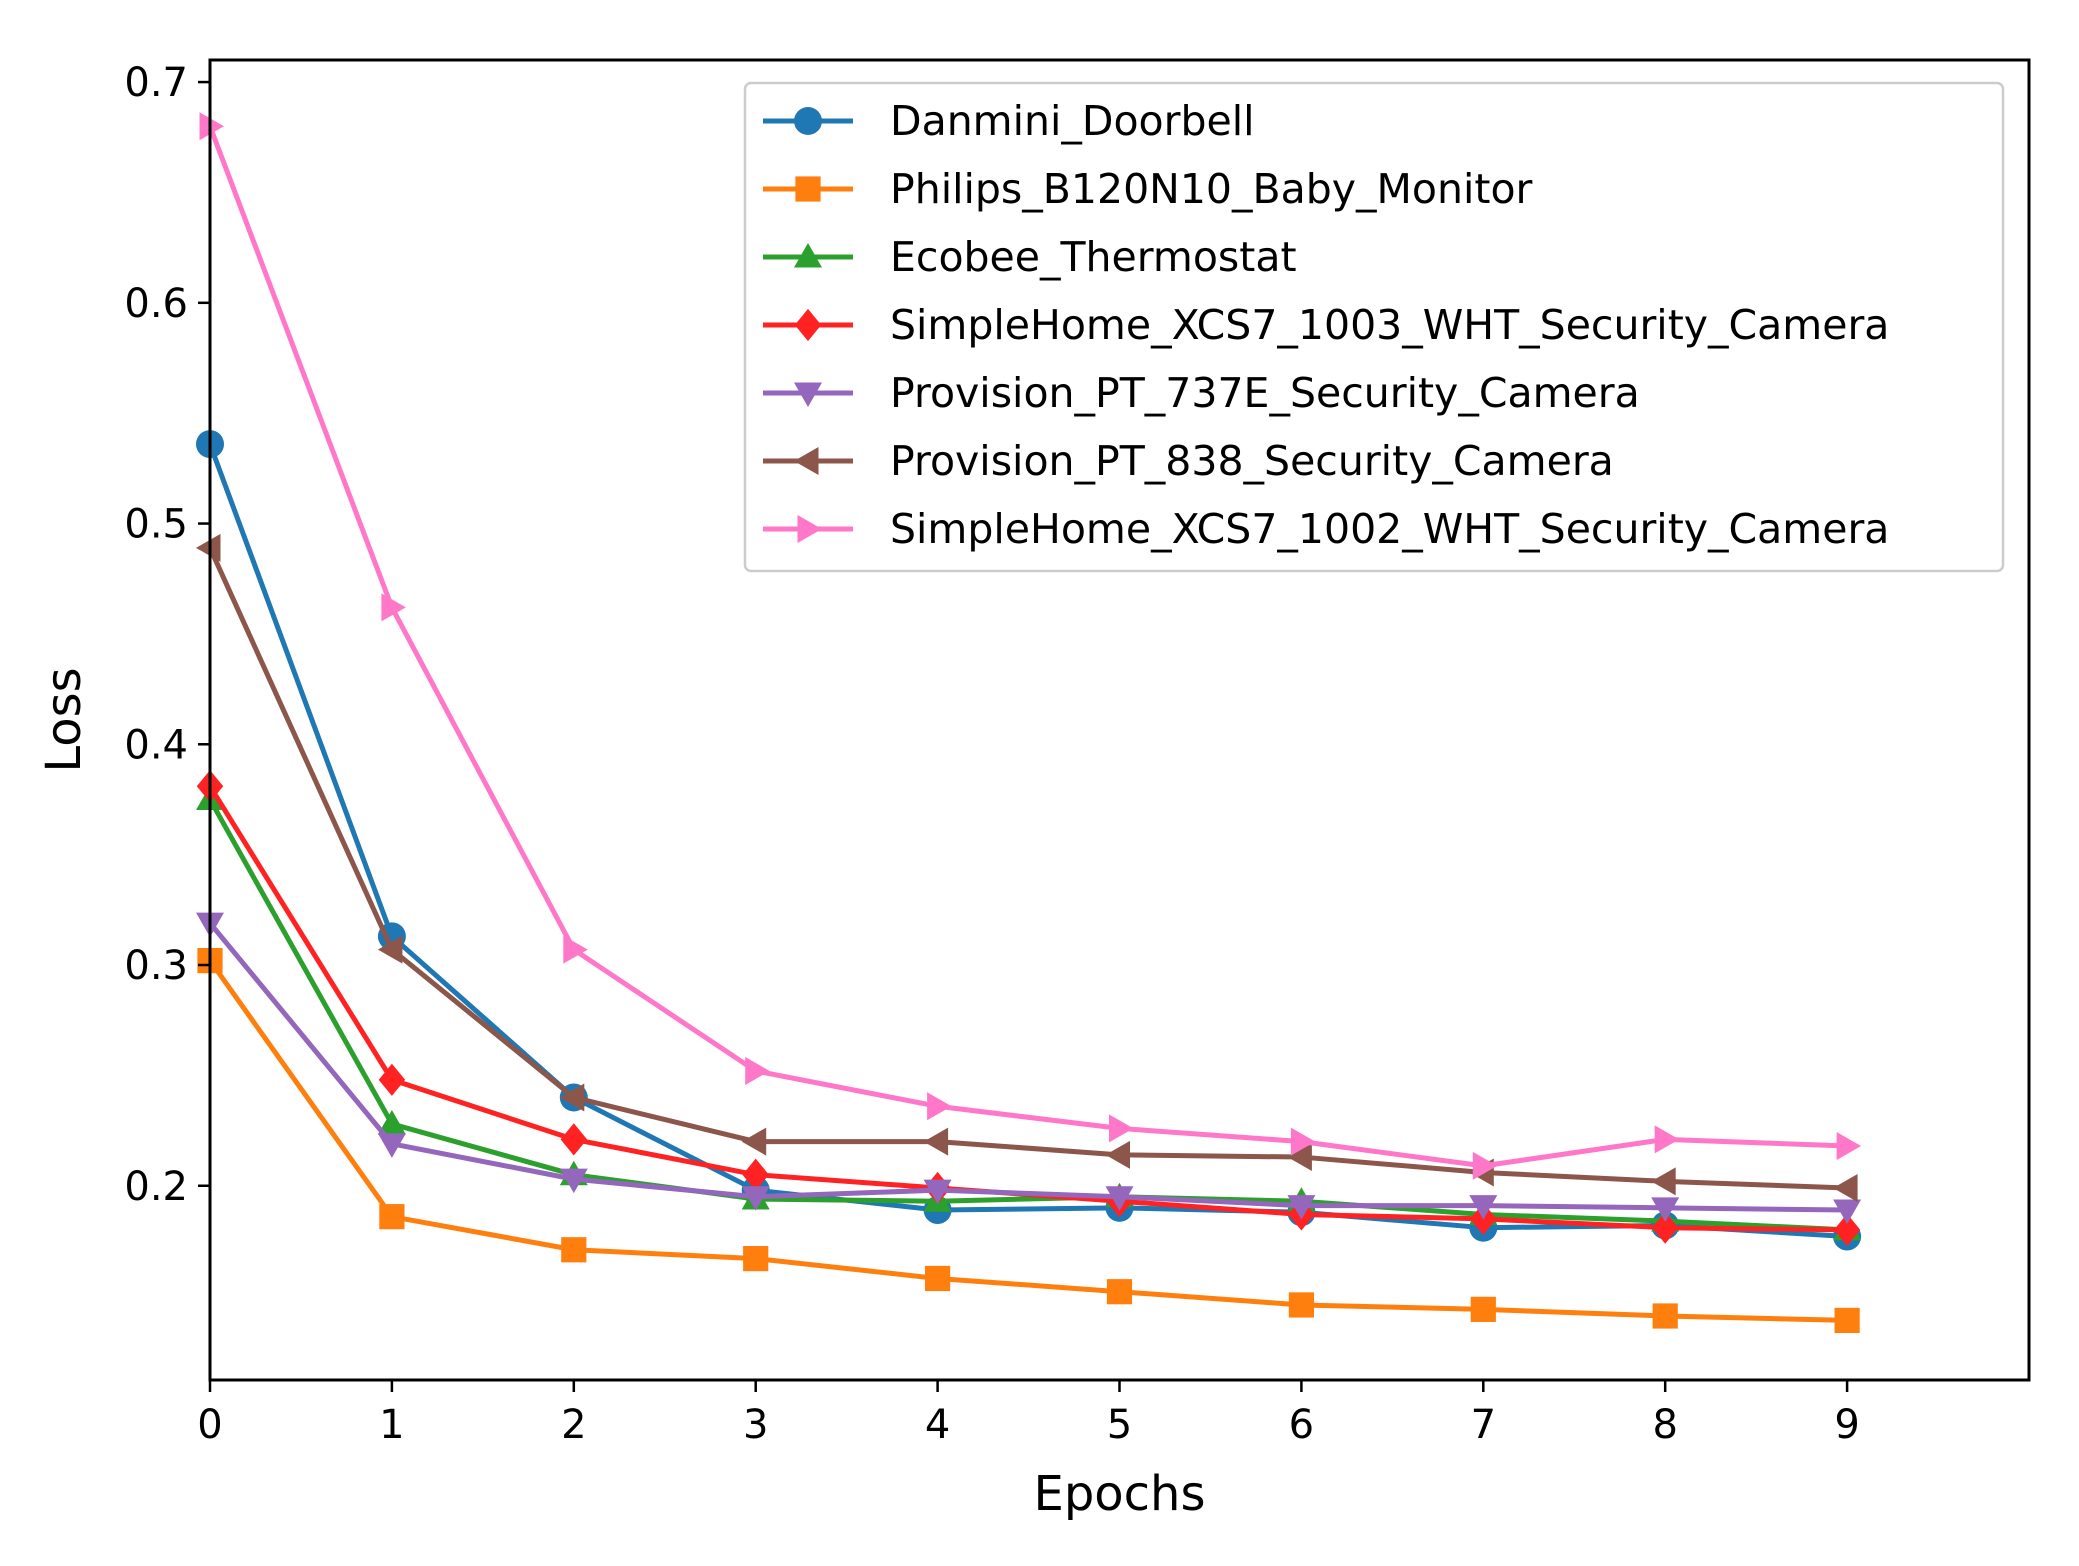  What do you see at coordinates (1072, 121) in the screenshot?
I see `legend-label: Danmini_Doorbell` at bounding box center [1072, 121].